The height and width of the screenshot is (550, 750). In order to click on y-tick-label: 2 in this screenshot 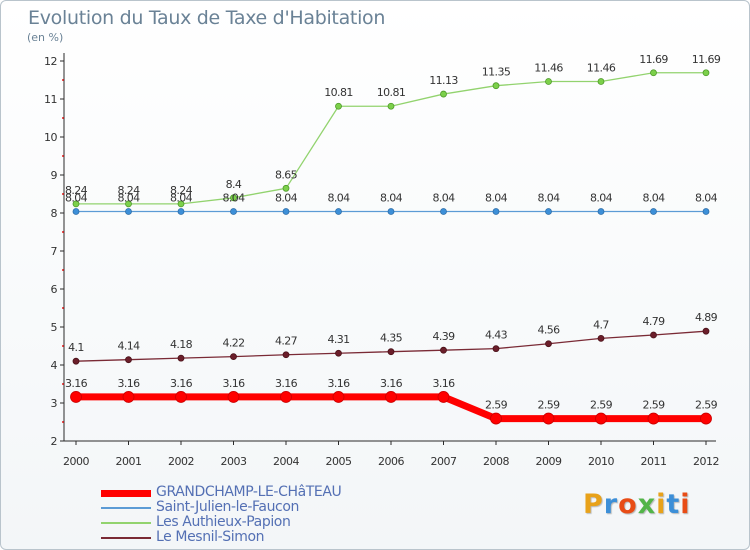, I will do `click(54, 441)`.